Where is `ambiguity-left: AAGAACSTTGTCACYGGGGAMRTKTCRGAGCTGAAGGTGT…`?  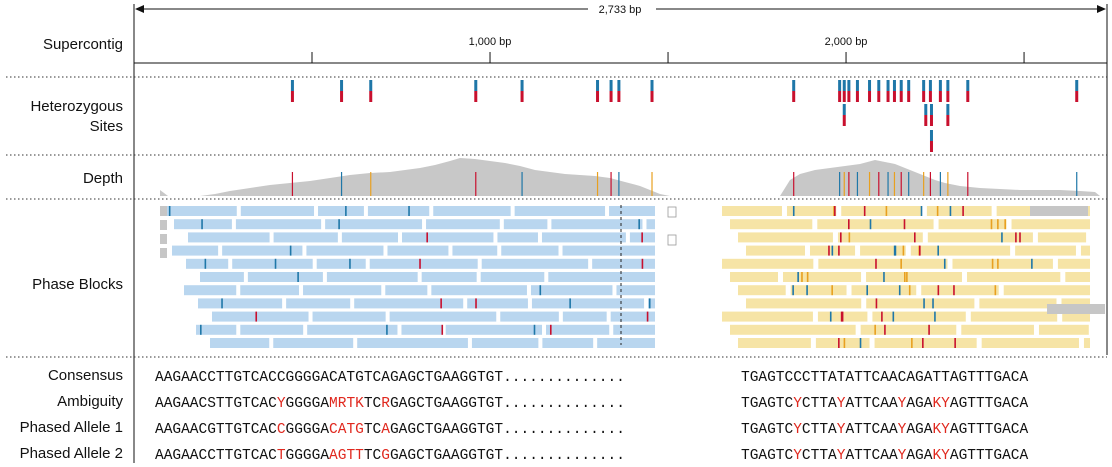
ambiguity-left: AAGAACSTTGTCACYGGGGAMRTKTCRGAGCTGAAGGTGT… is located at coordinates (390, 404).